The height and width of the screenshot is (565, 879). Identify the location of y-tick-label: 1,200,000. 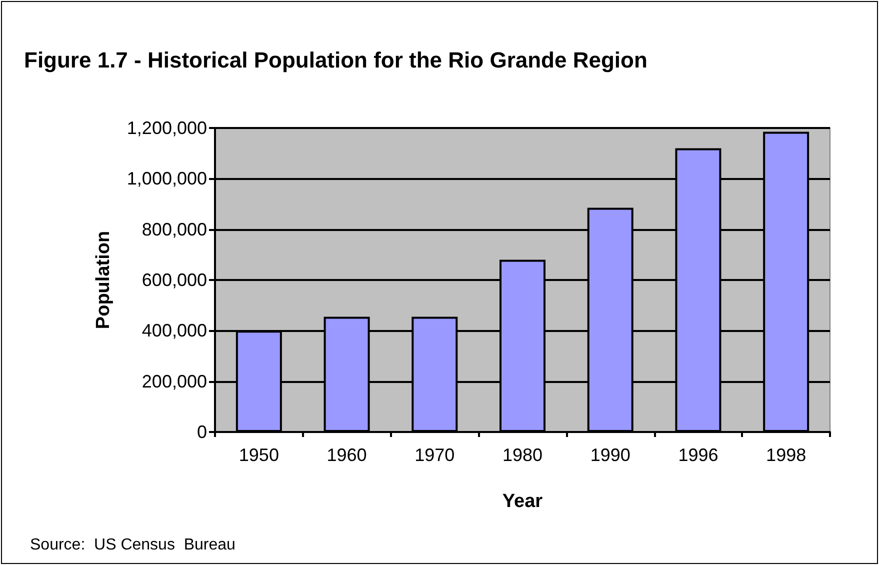
(166, 128).